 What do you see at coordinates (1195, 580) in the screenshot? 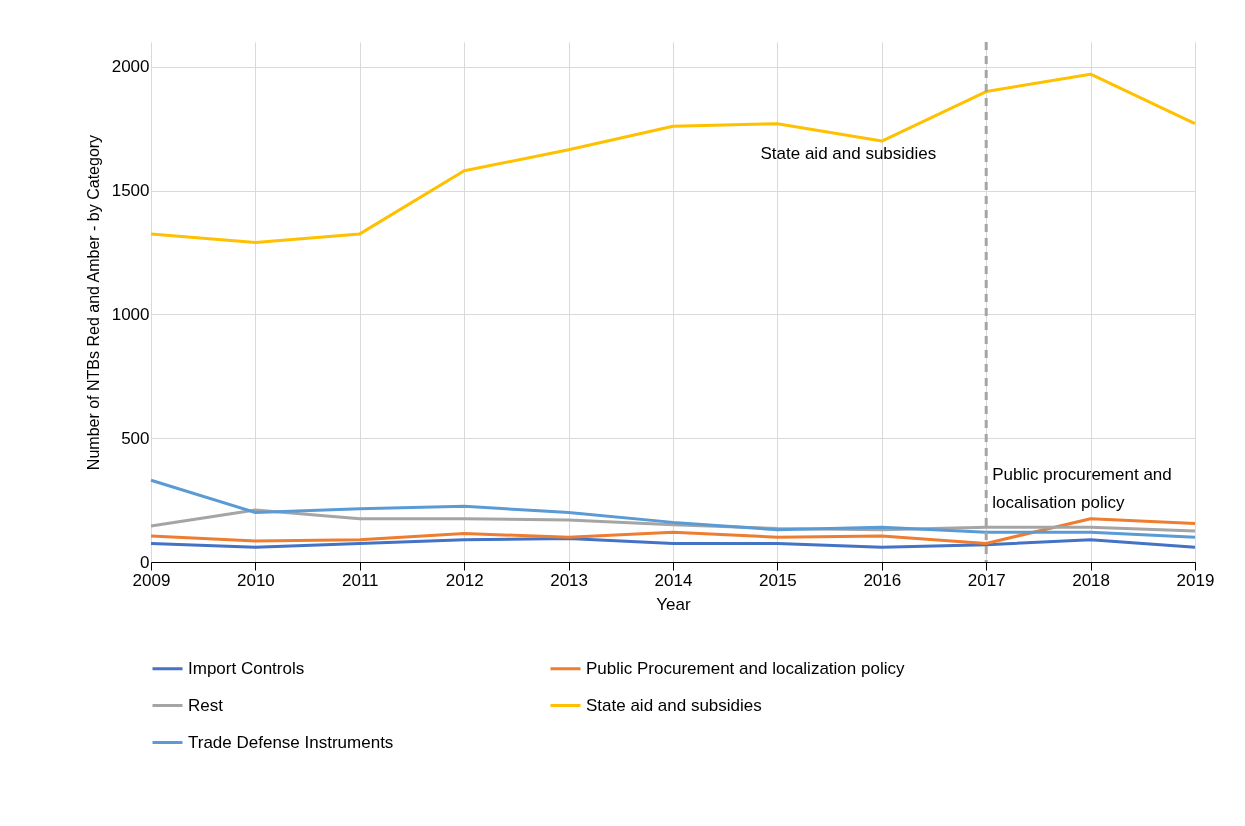
I see `x-tick-label: 2019` at bounding box center [1195, 580].